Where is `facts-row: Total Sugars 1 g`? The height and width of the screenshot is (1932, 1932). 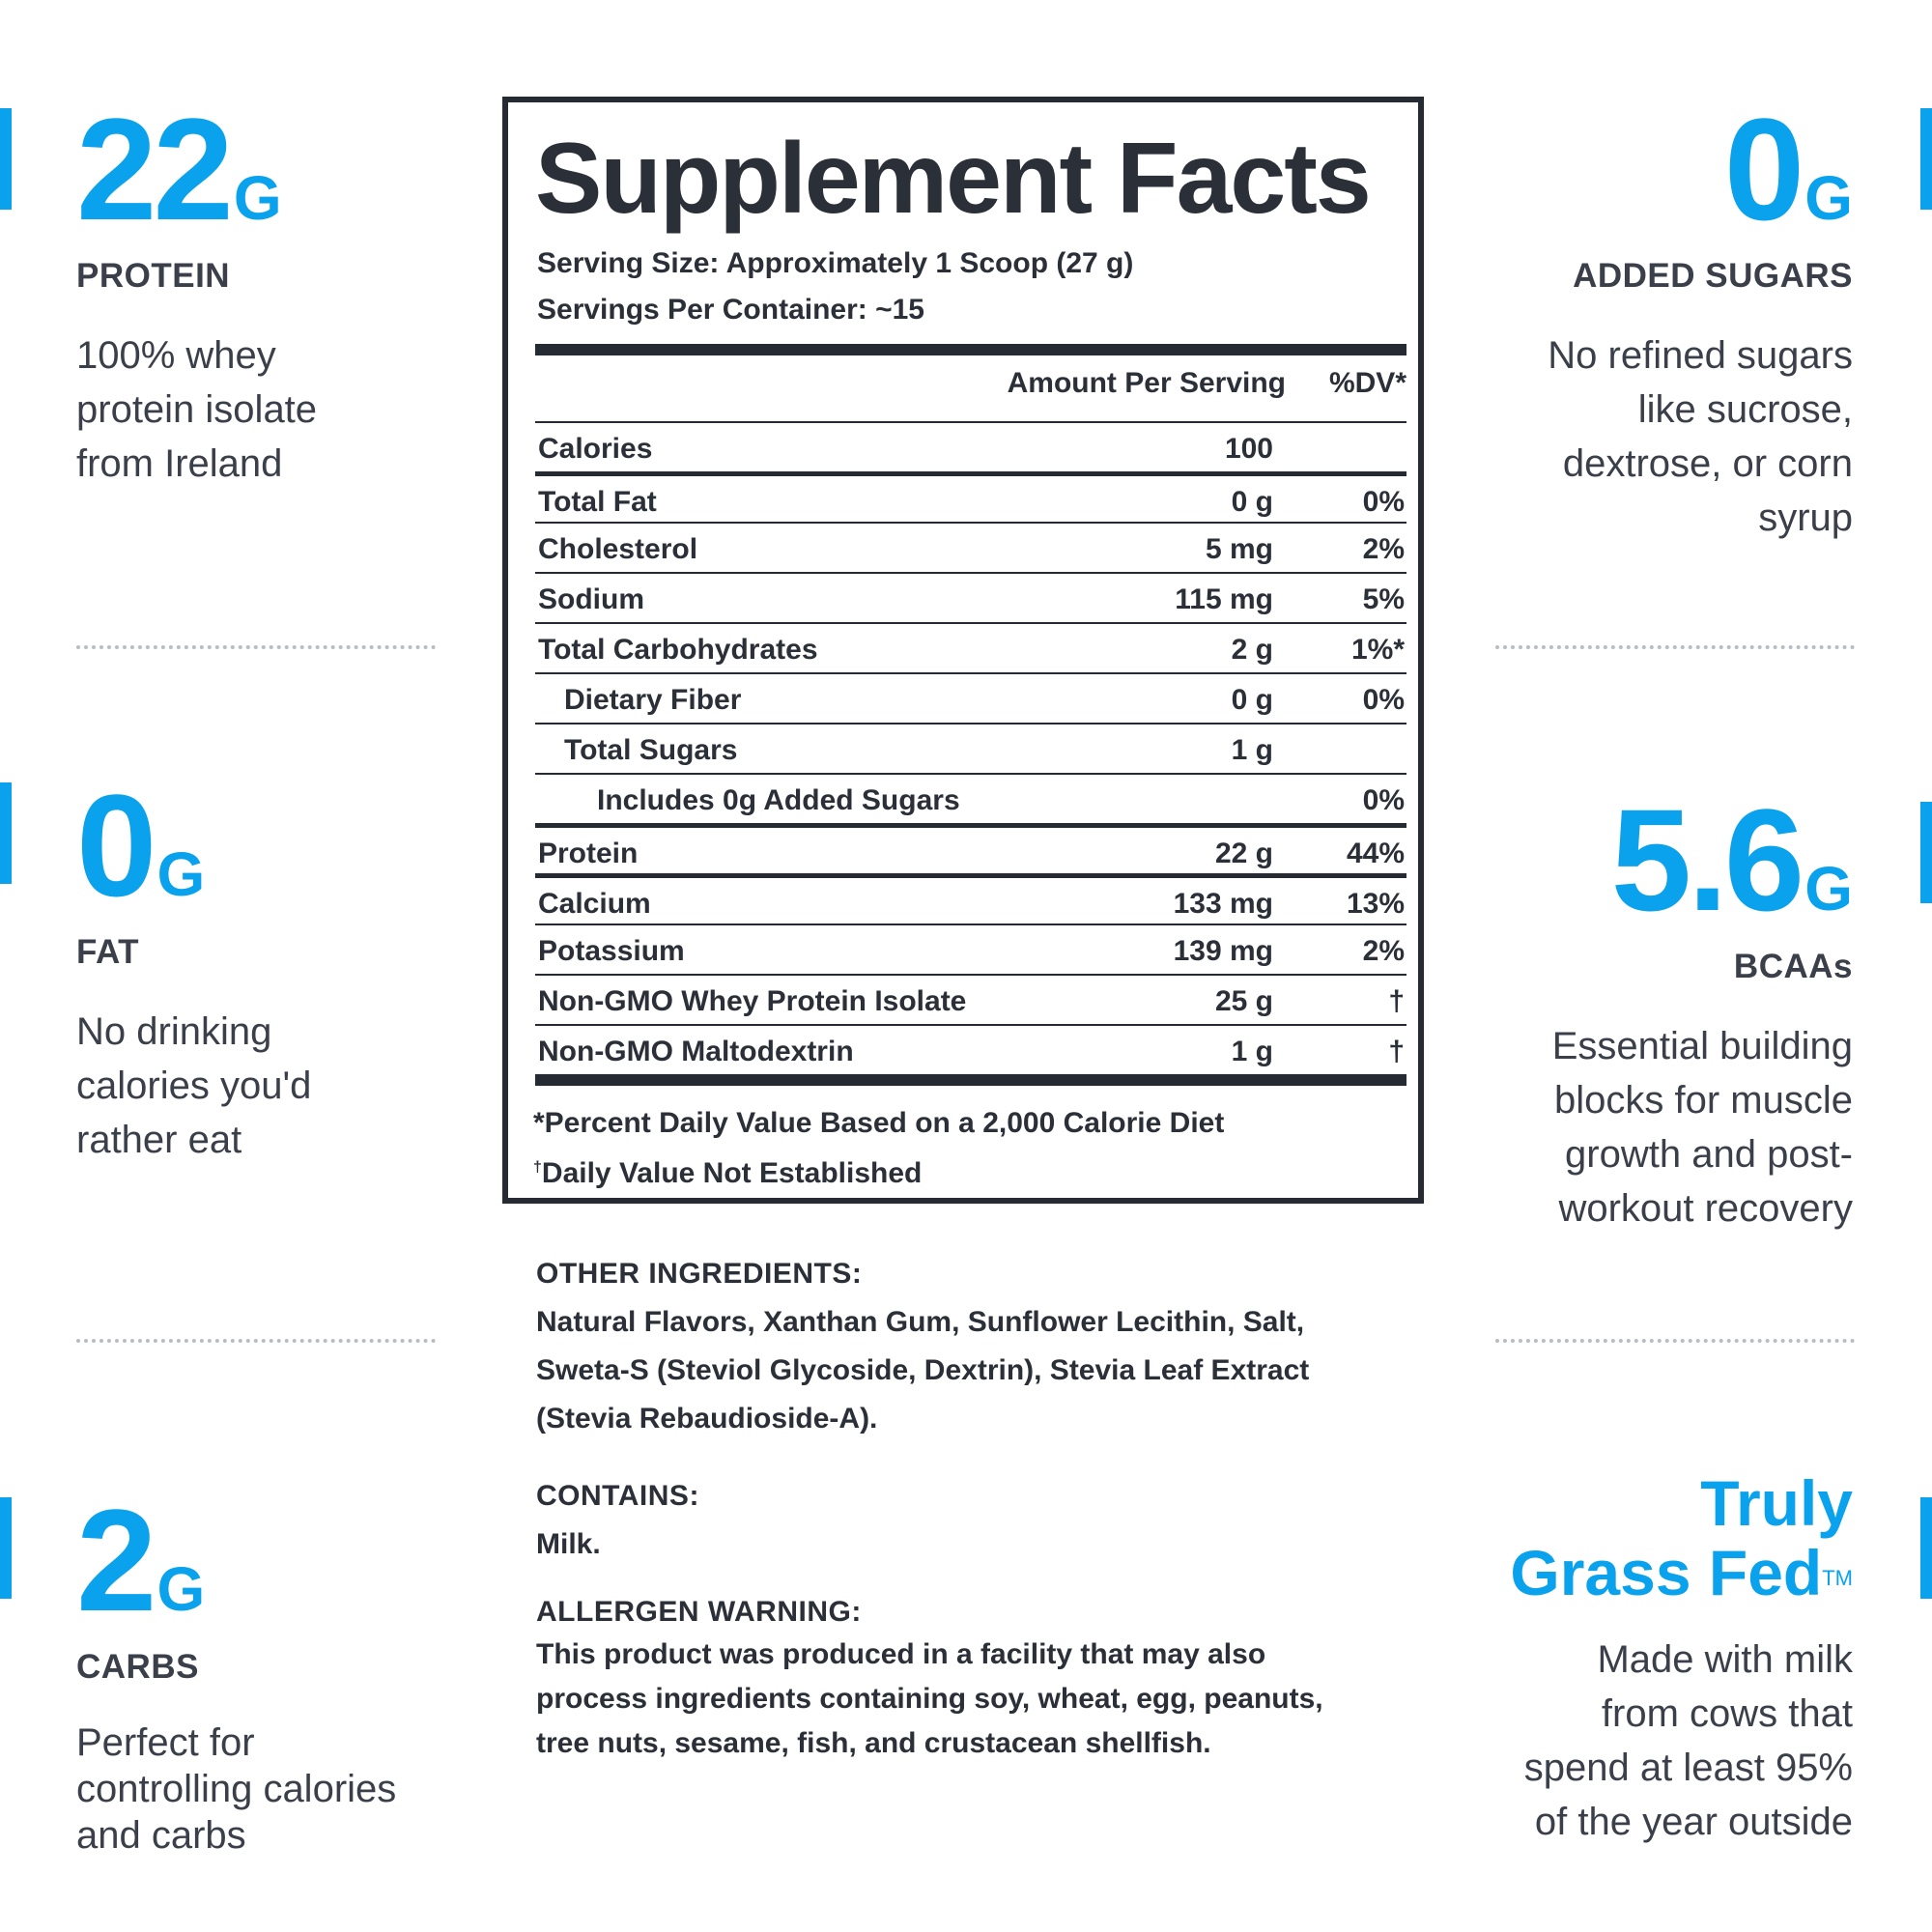
facts-row: Total Sugars 1 g is located at coordinates (970, 748).